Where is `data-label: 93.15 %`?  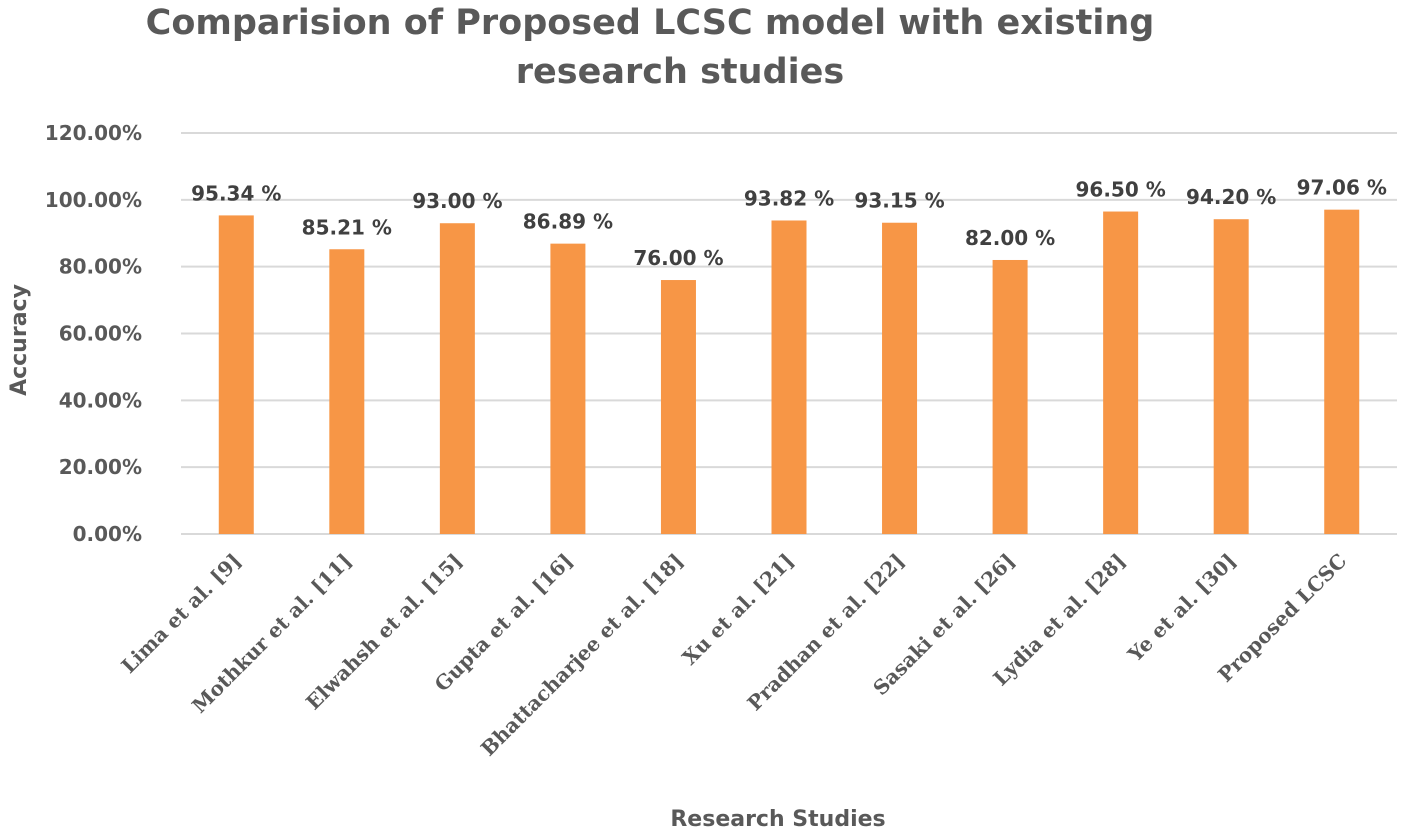 data-label: 93.15 % is located at coordinates (899, 201).